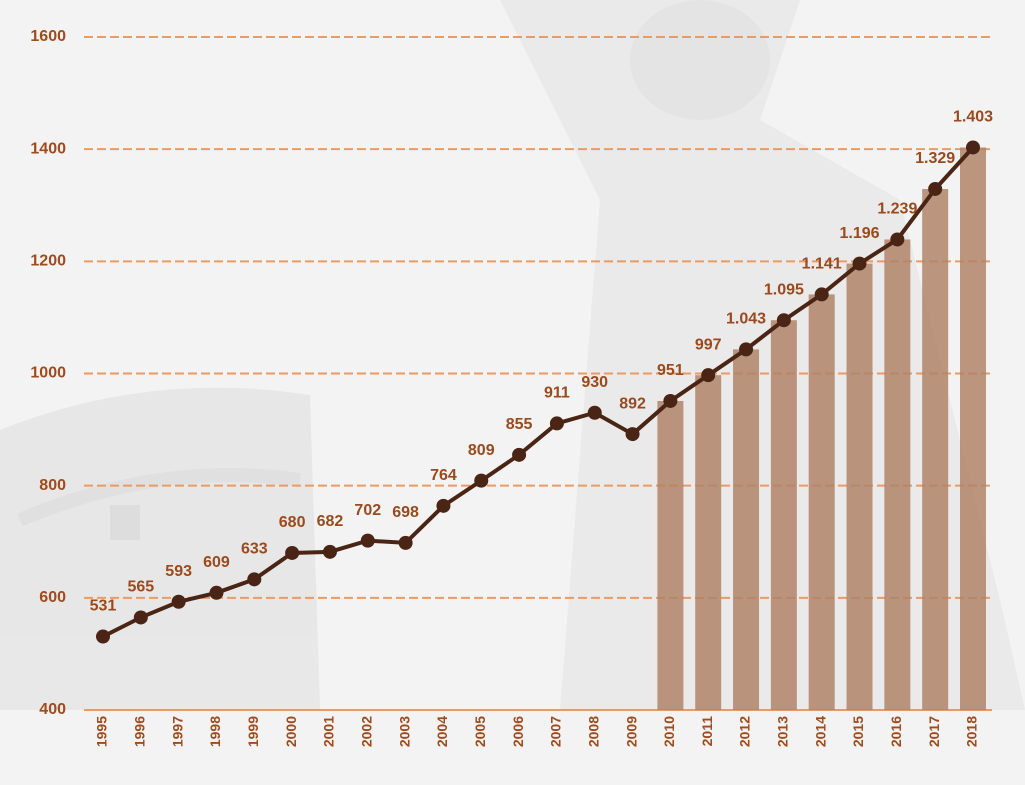 Image resolution: width=1025 pixels, height=785 pixels. I want to click on x-tick-label: 2001, so click(329, 731).